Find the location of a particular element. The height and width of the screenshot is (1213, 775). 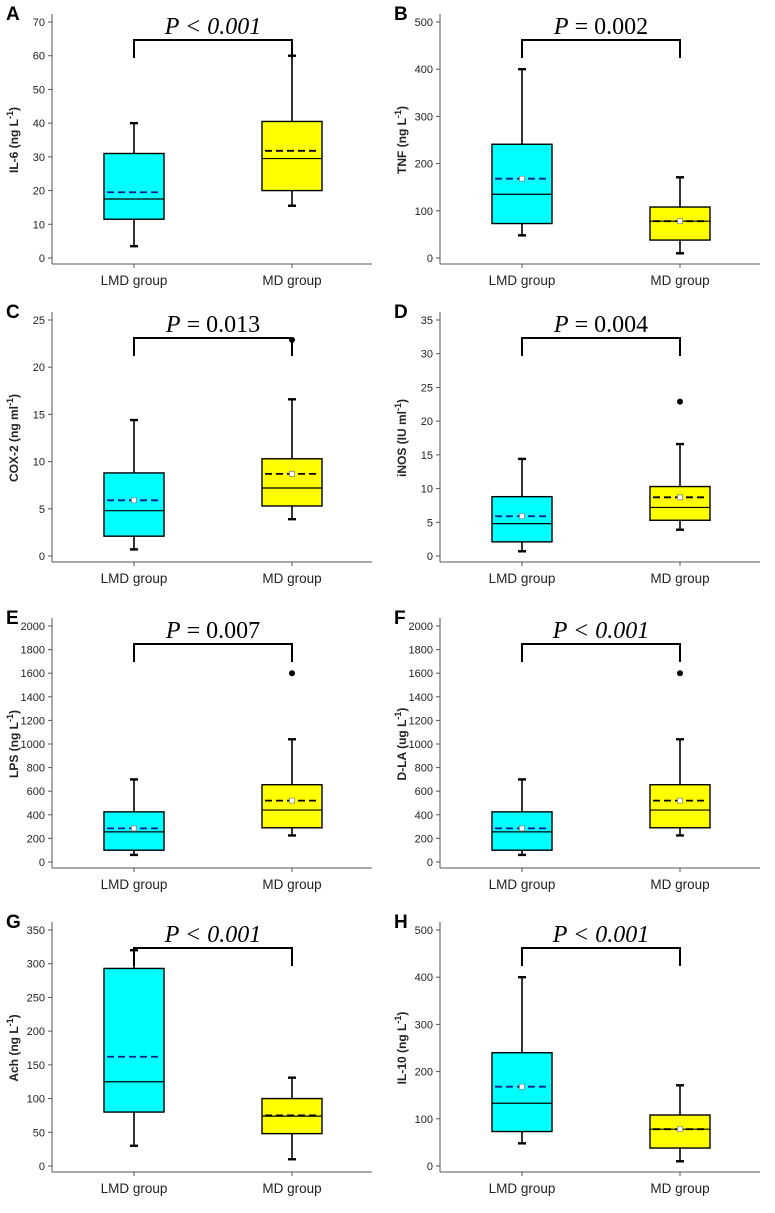

y-tick-label: 150 is located at coordinates (36, 1066).